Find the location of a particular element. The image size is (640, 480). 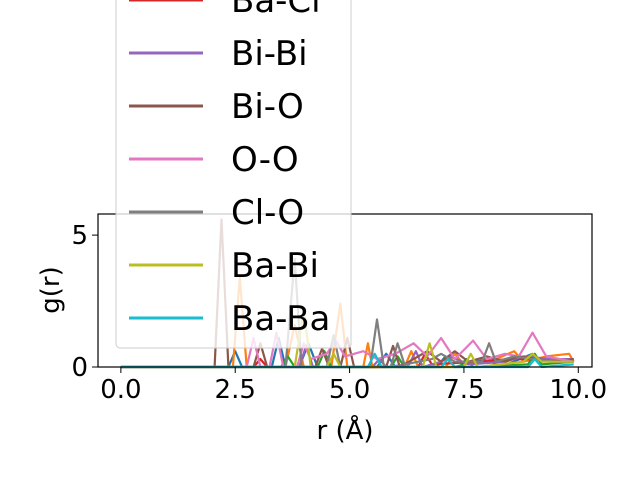

legend-label: Bi-Bi is located at coordinates (269, 54).